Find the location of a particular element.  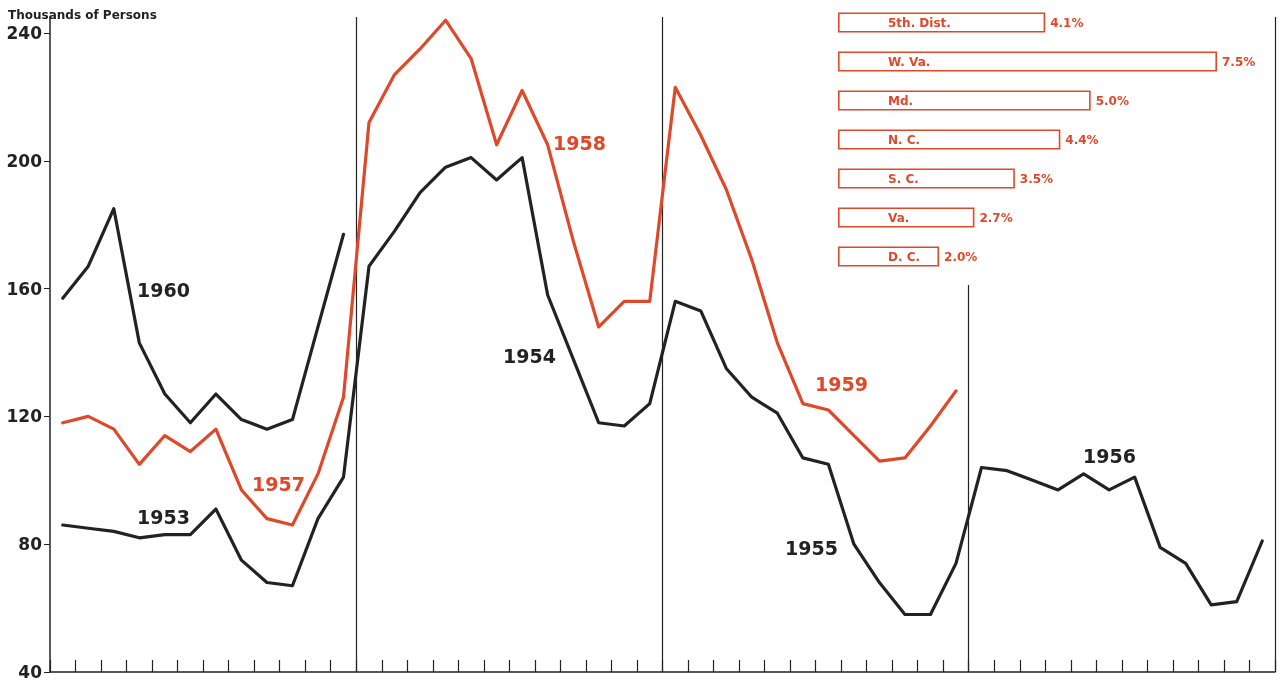

y-tick-label: 80 is located at coordinates (30, 544).